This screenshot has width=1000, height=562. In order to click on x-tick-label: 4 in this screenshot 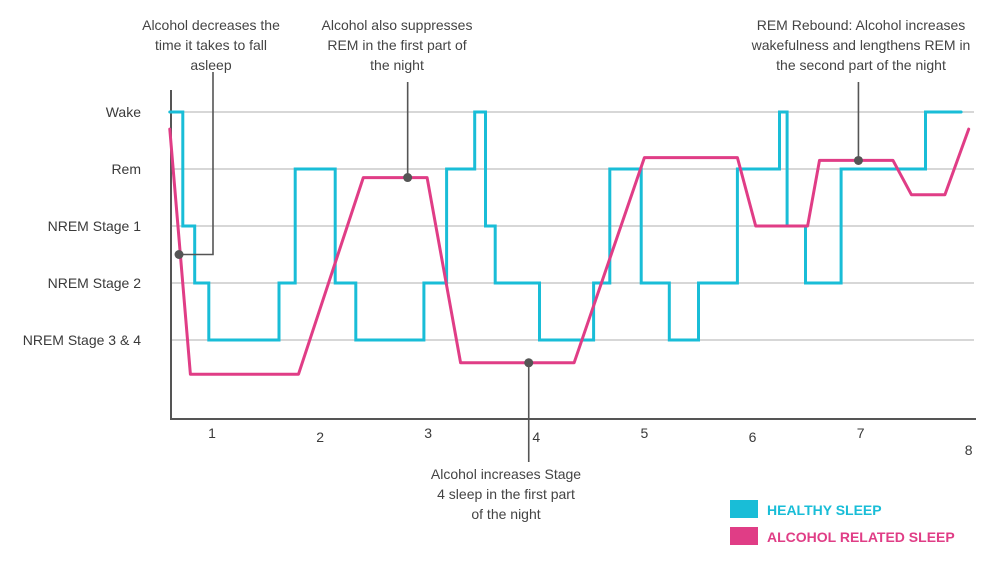, I will do `click(536, 437)`.